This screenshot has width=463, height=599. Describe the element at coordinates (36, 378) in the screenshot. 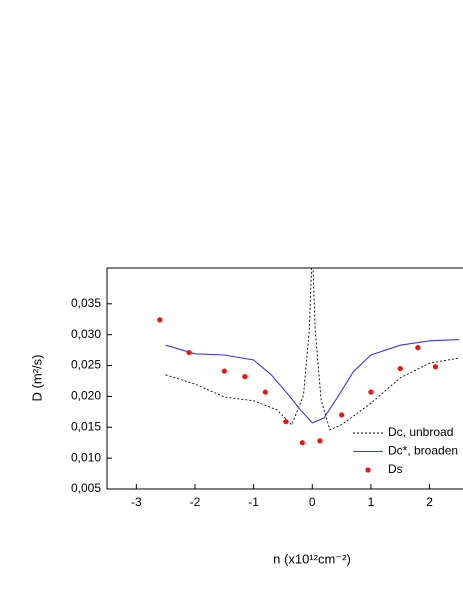

I see `y-axis-label: D (m²/s)` at that location.